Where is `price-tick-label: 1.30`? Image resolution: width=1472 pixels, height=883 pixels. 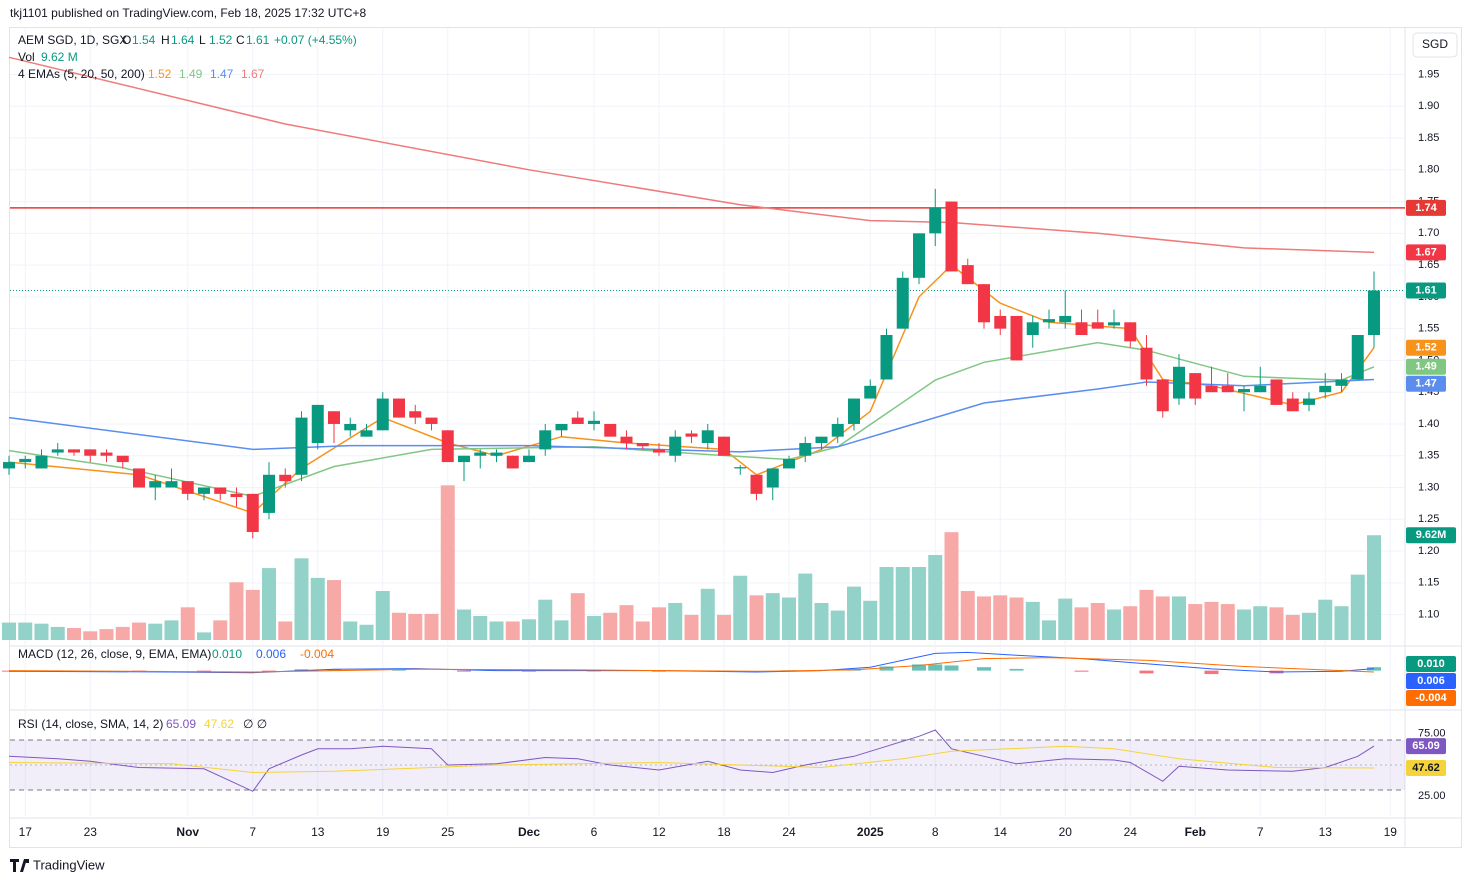
price-tick-label: 1.30 is located at coordinates (1428, 487).